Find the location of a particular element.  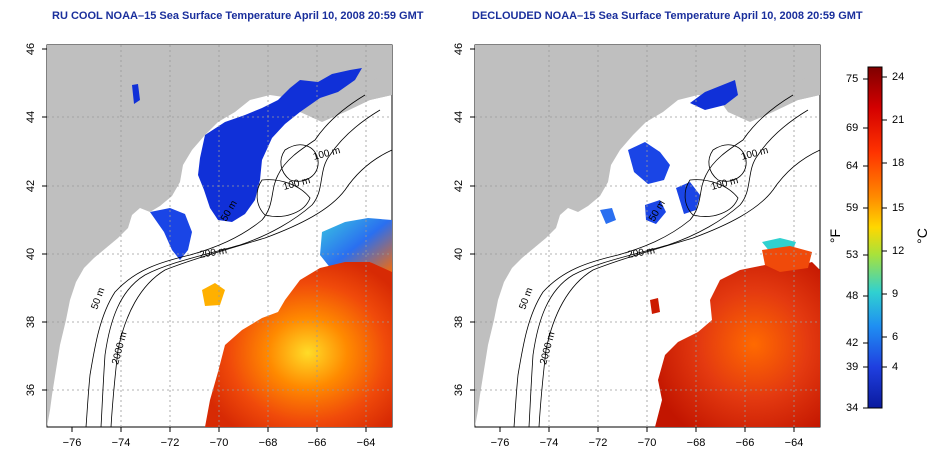

right-x-tick: −70 is located at coordinates (647, 443).